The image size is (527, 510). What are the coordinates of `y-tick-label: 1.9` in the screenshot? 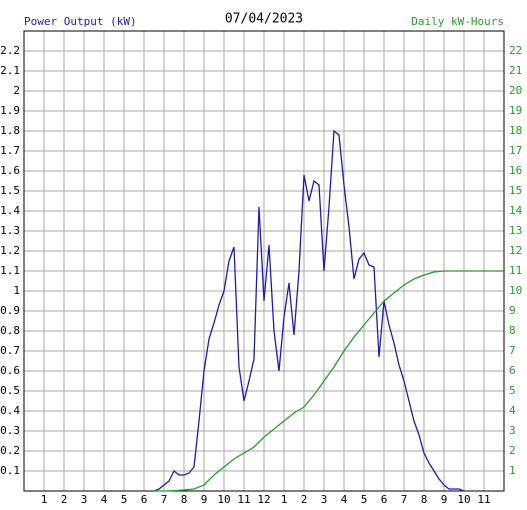 It's located at (10, 110).